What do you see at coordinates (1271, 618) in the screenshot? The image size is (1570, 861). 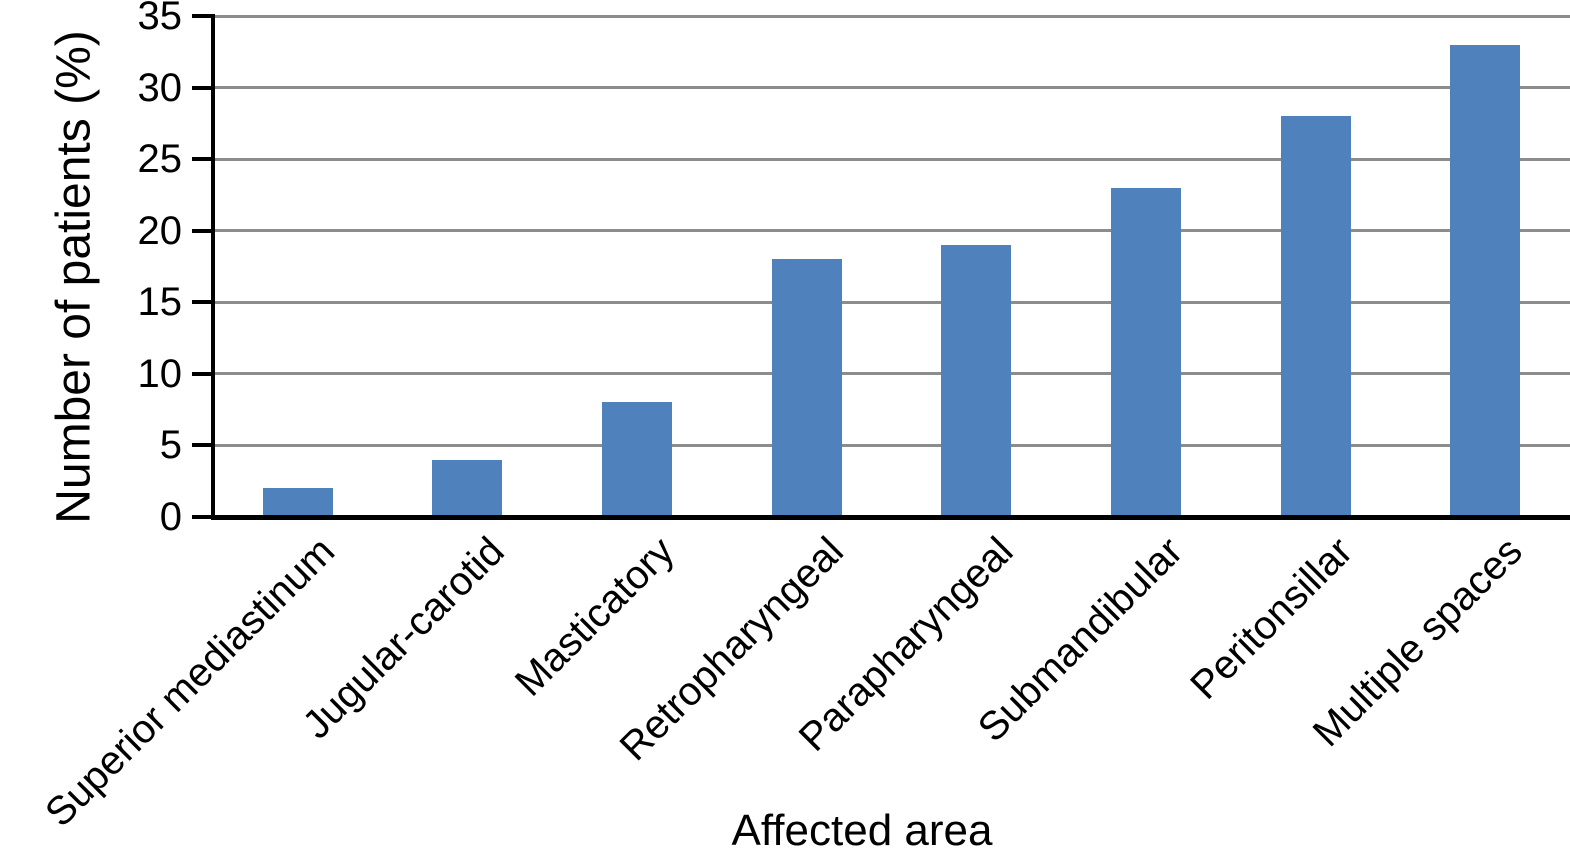 I see `x-category-label: Peritonsillar` at bounding box center [1271, 618].